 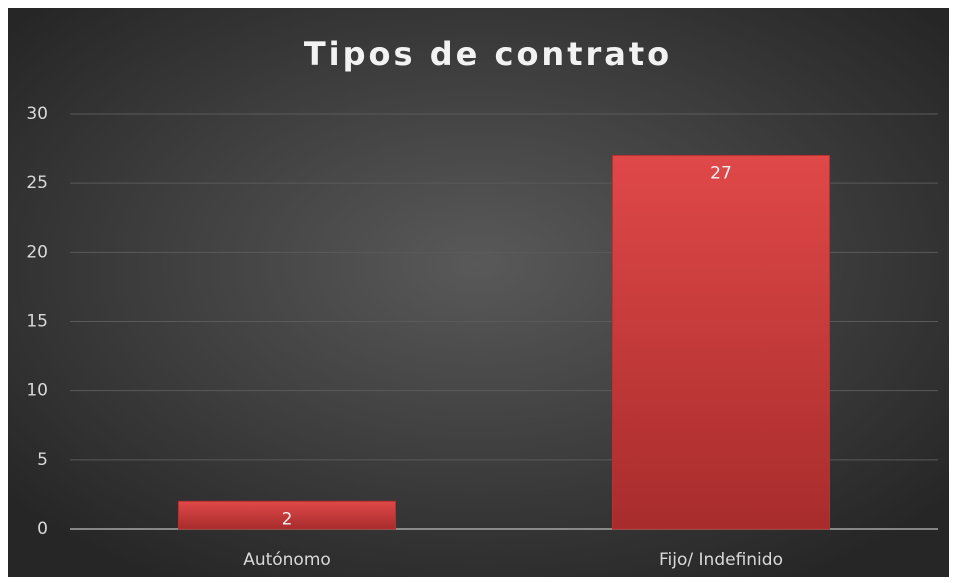 I want to click on chart-title: Tipos de contrato, so click(x=488, y=54).